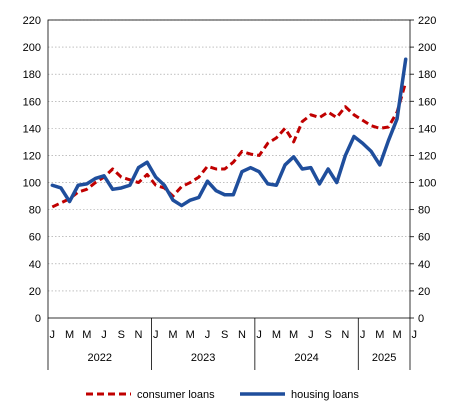 Image resolution: width=456 pixels, height=415 pixels. What do you see at coordinates (384, 358) in the screenshot?
I see `x-tick-label-year: 2025` at bounding box center [384, 358].